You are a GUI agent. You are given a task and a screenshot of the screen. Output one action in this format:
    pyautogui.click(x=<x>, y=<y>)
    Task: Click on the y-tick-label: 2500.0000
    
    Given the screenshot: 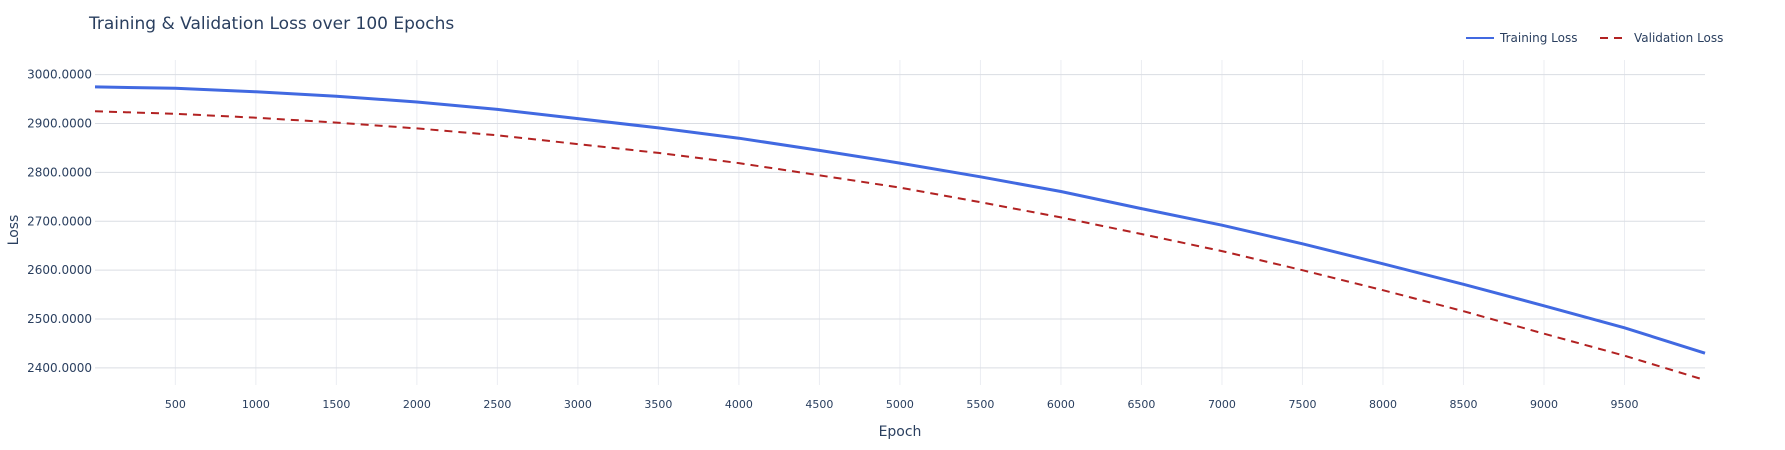 What is the action you would take?
    pyautogui.click(x=59, y=319)
    